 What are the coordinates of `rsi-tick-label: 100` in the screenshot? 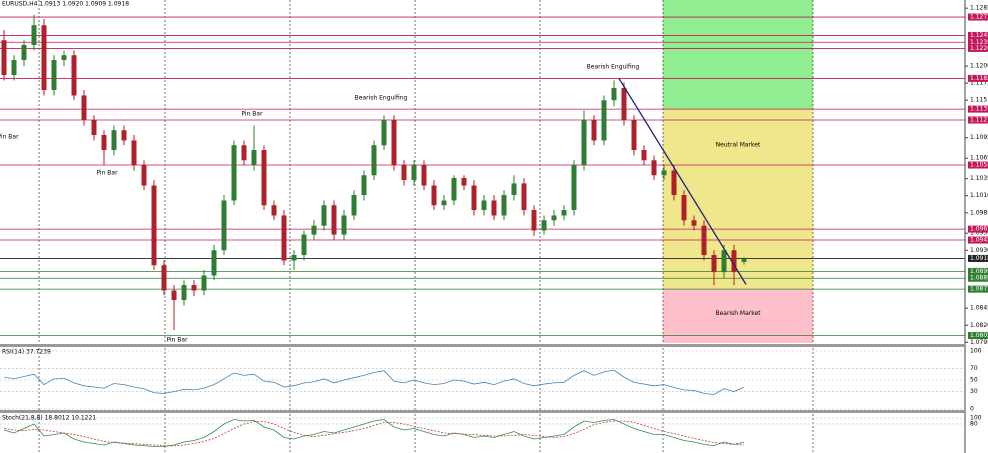 It's located at (976, 351).